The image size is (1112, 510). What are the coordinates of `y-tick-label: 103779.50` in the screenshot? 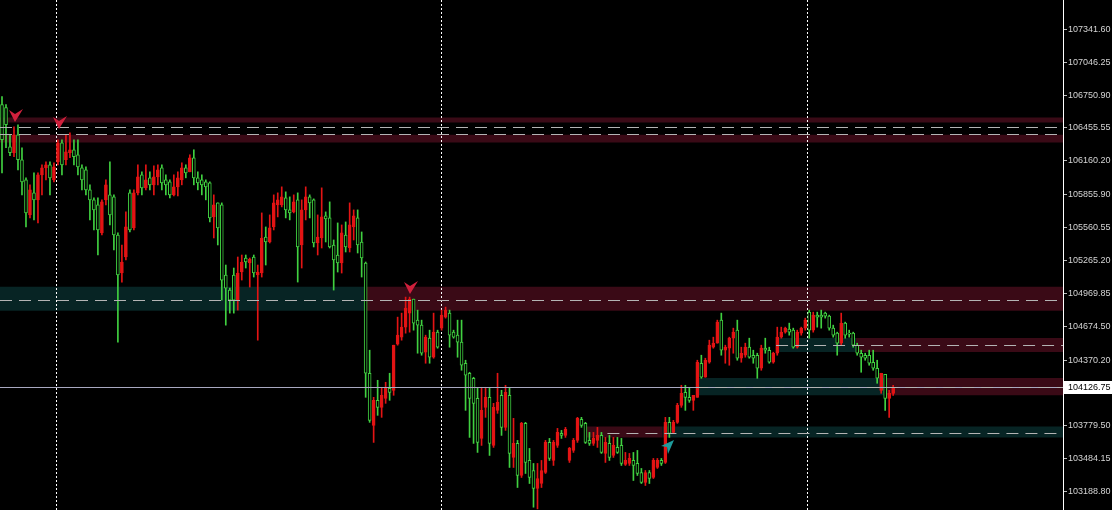 It's located at (1089, 425).